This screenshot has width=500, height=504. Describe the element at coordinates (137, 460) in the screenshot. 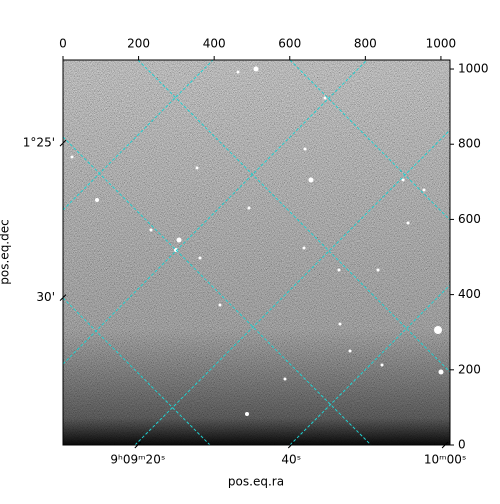

I see `ra-tick-label: 9ʰ09ᵐ20ˢ` at that location.